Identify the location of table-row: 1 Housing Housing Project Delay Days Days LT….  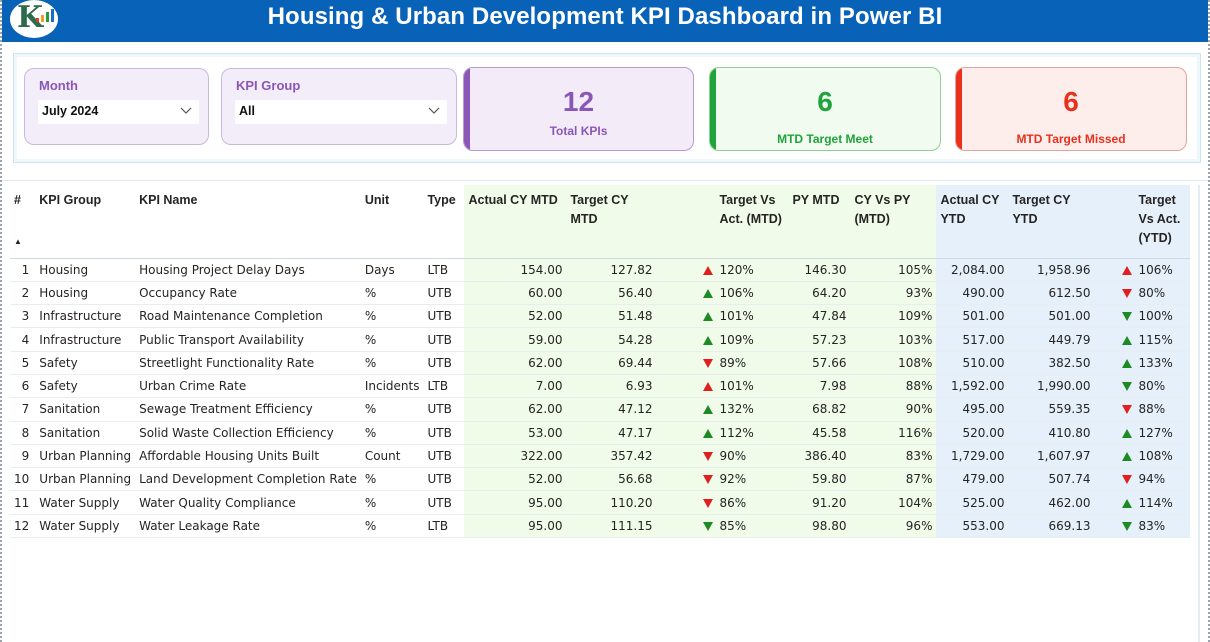
(600, 270).